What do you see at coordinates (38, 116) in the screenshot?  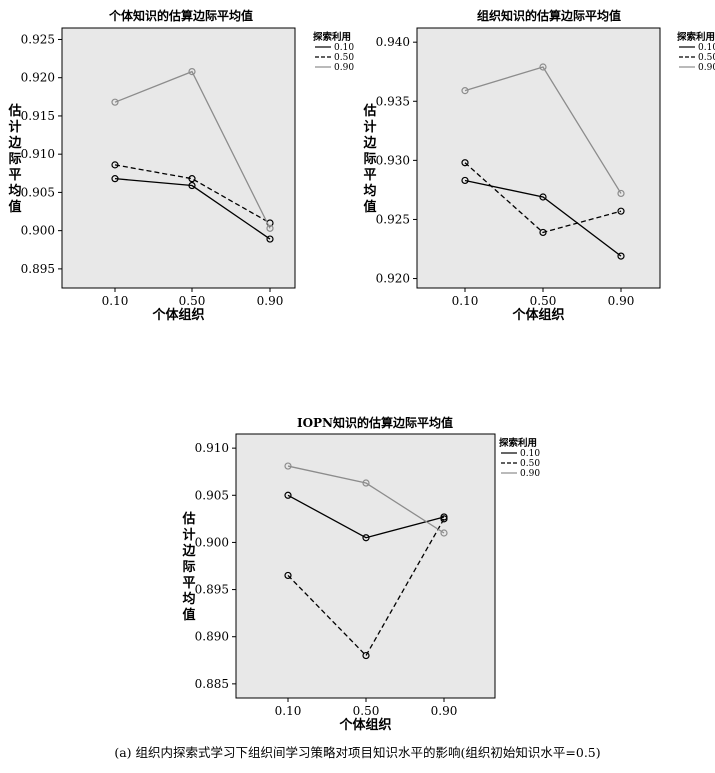 I see `y-tick-label: 0.915` at bounding box center [38, 116].